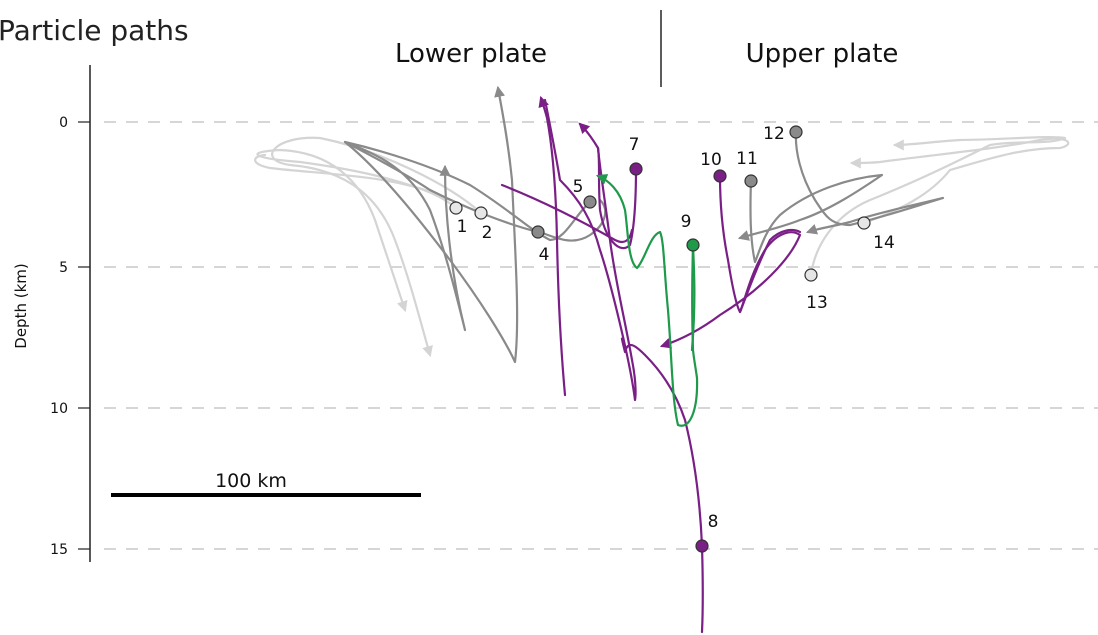  What do you see at coordinates (487, 233) in the screenshot?
I see `particle-2-label: 2` at bounding box center [487, 233].